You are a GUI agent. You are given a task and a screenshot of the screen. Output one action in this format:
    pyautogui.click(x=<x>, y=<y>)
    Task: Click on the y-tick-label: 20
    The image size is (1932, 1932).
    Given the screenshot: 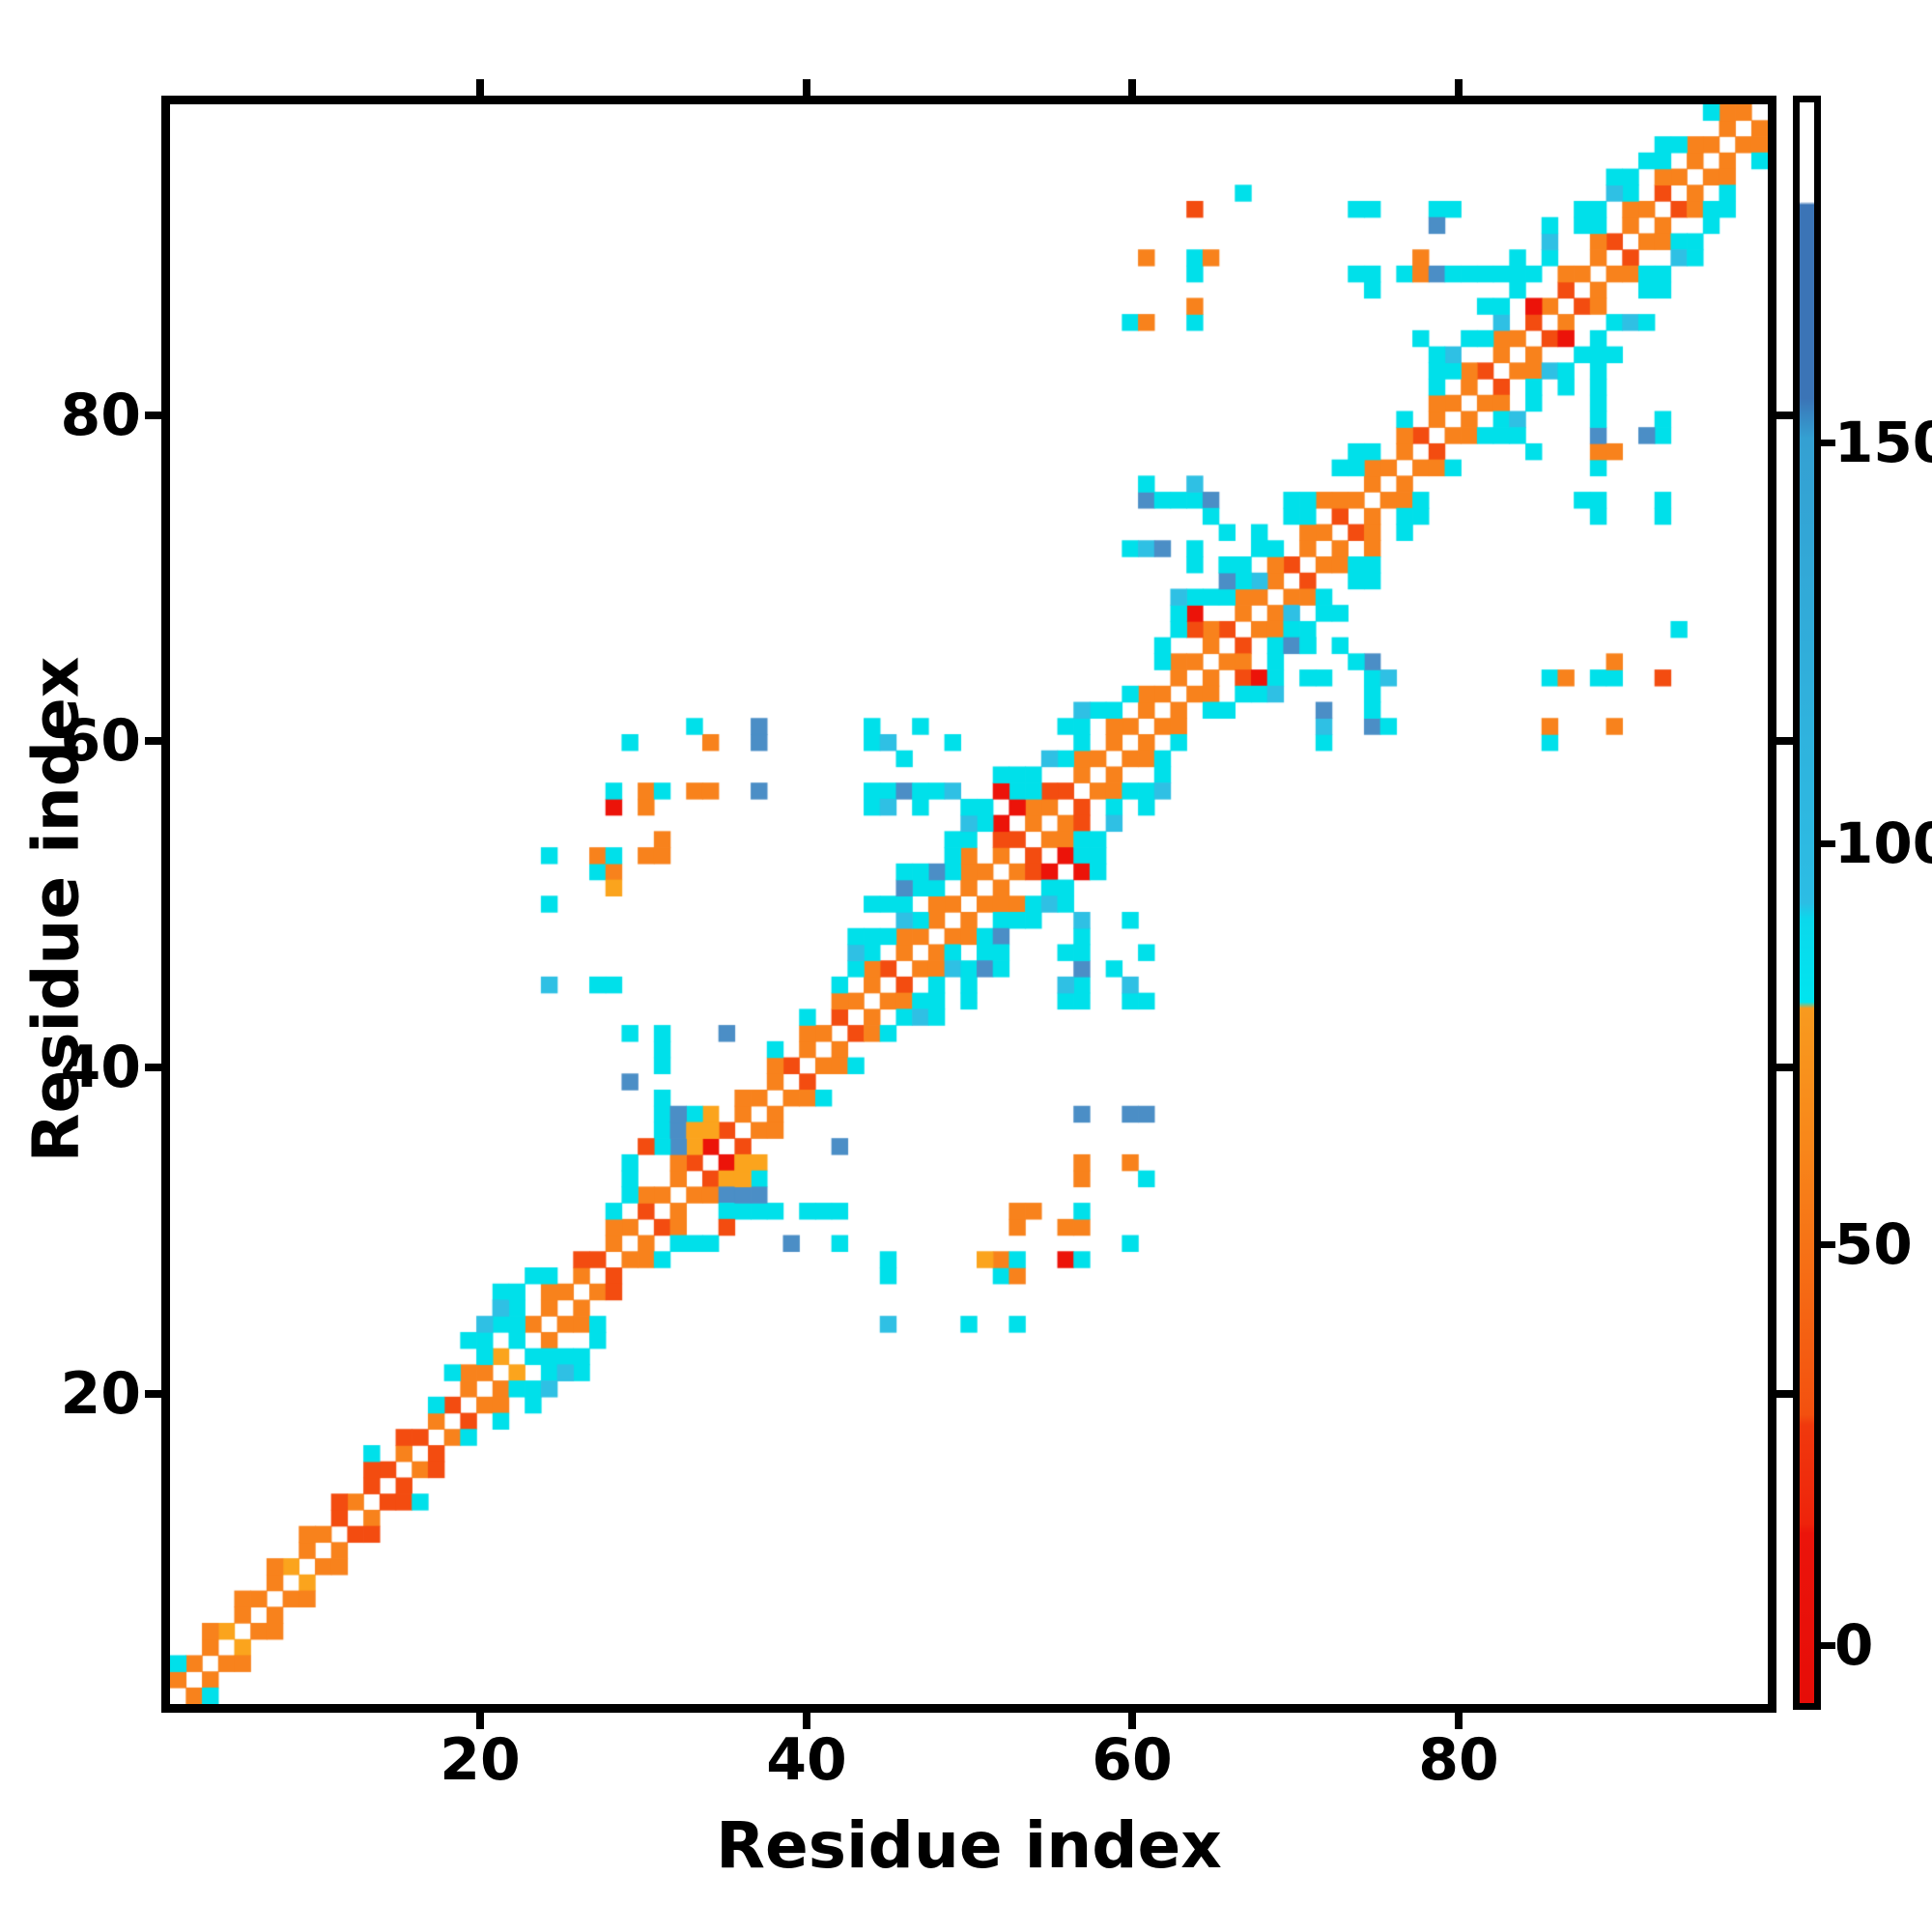 What is the action you would take?
    pyautogui.click(x=101, y=1394)
    